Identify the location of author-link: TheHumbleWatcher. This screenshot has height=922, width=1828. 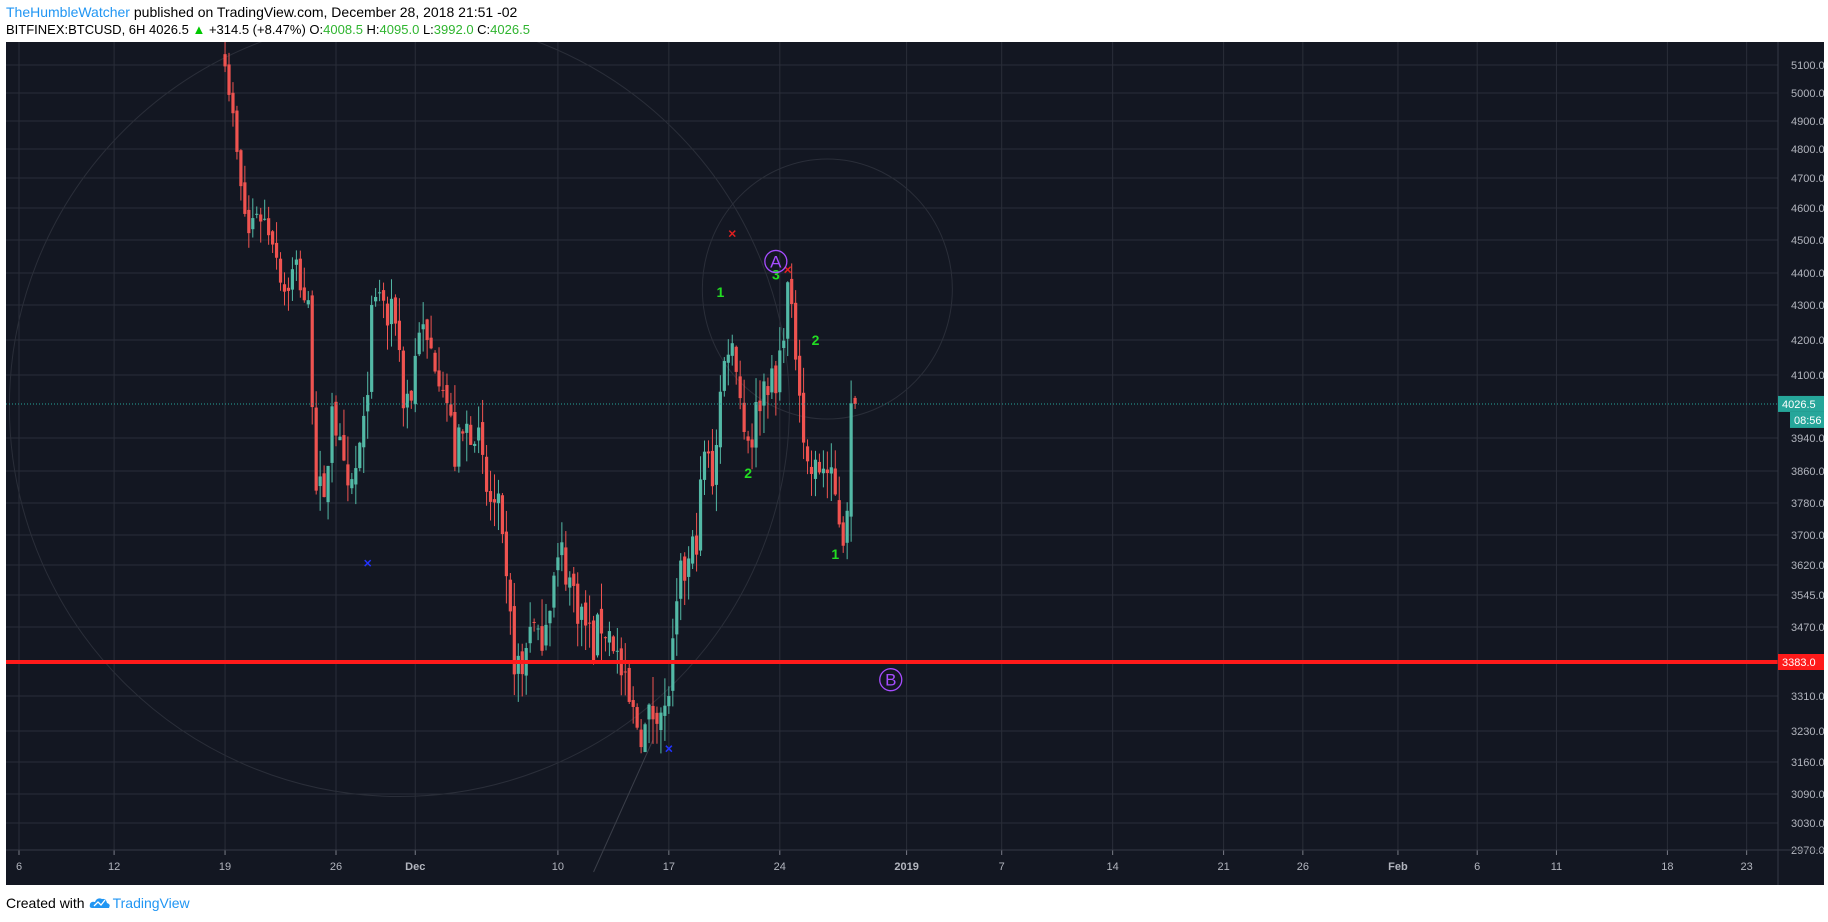
(68, 12).